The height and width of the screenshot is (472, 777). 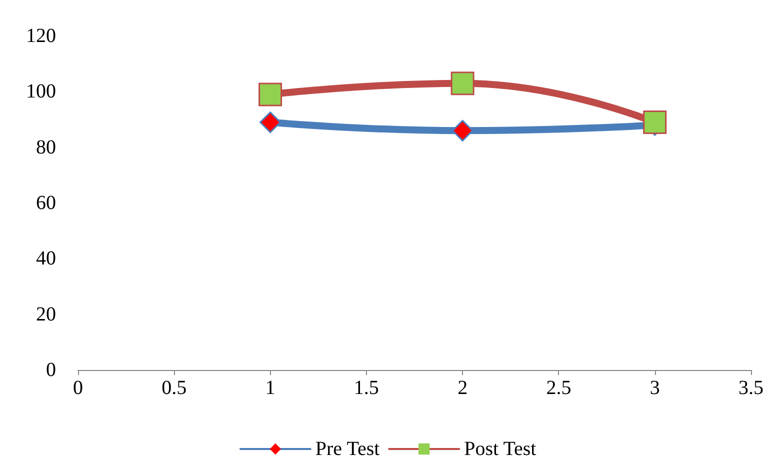 What do you see at coordinates (174, 388) in the screenshot?
I see `x-tick-label: 0.5` at bounding box center [174, 388].